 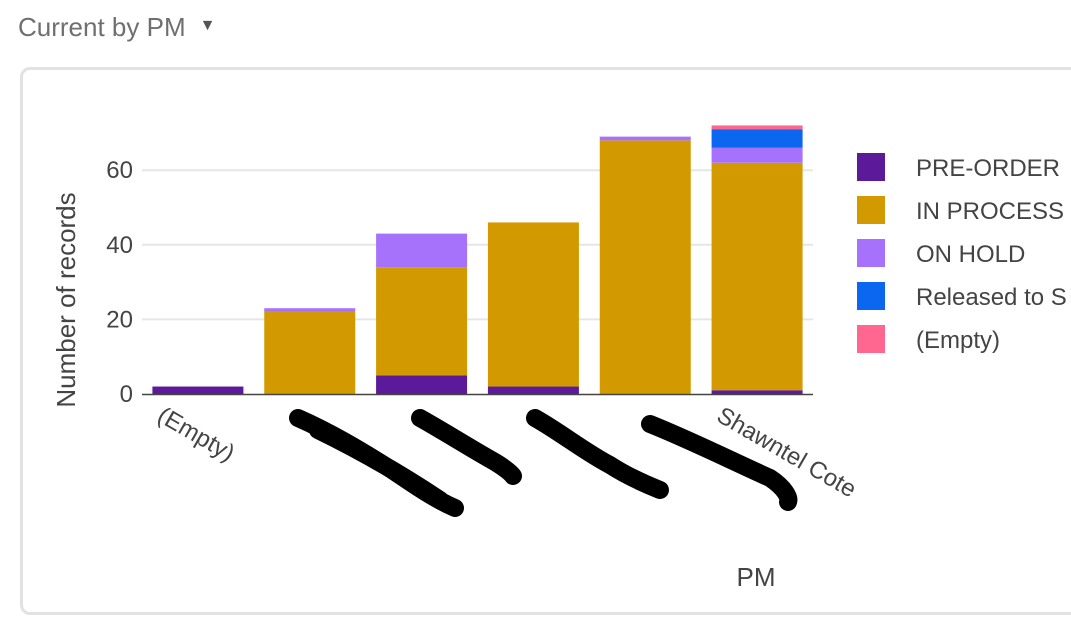 I want to click on y-tick-label: 20, so click(x=119, y=319).